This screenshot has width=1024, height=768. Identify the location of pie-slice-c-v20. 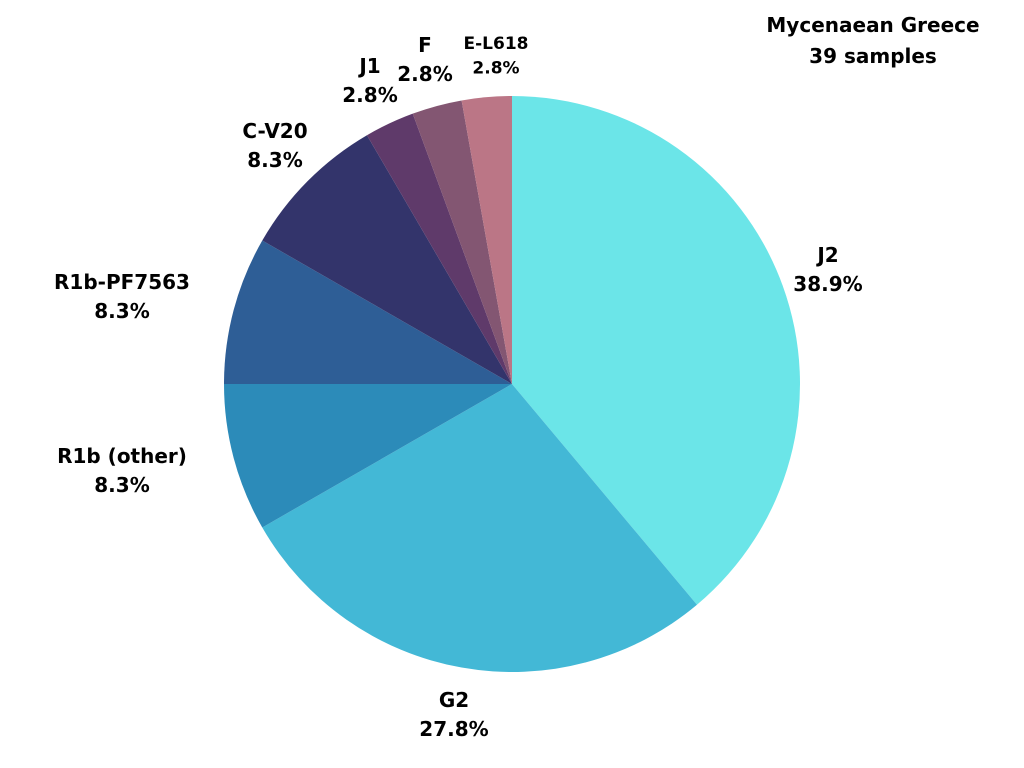
(387, 259).